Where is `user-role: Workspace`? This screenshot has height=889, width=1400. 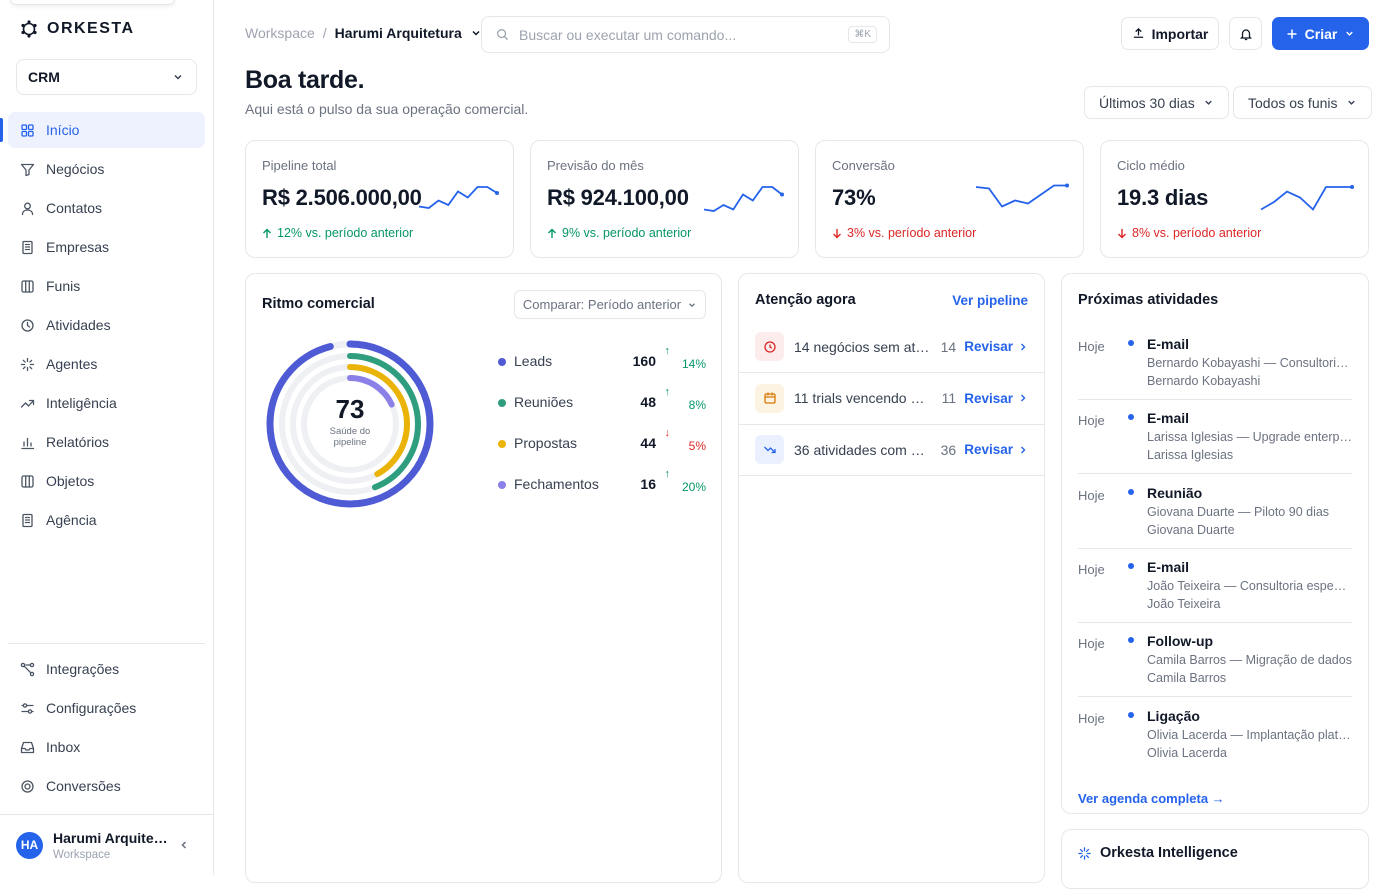
user-role: Workspace is located at coordinates (82, 854).